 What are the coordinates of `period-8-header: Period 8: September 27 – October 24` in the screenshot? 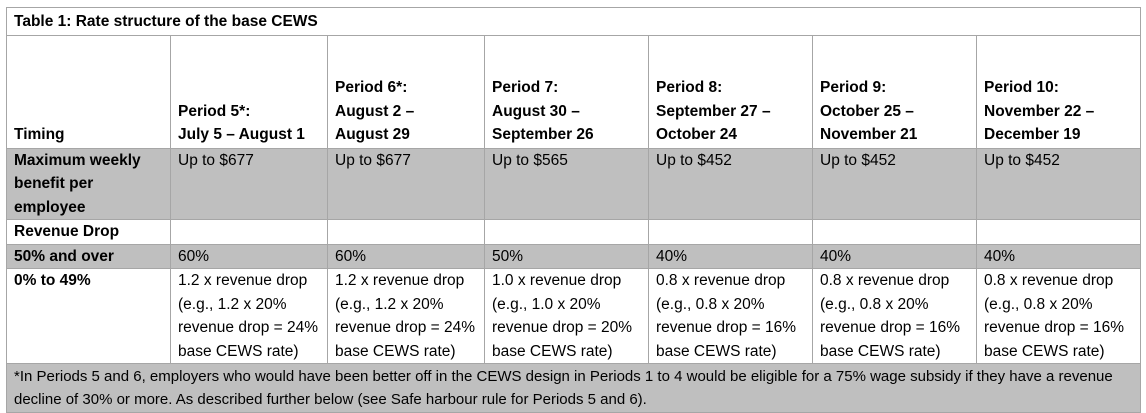 It's located at (730, 91).